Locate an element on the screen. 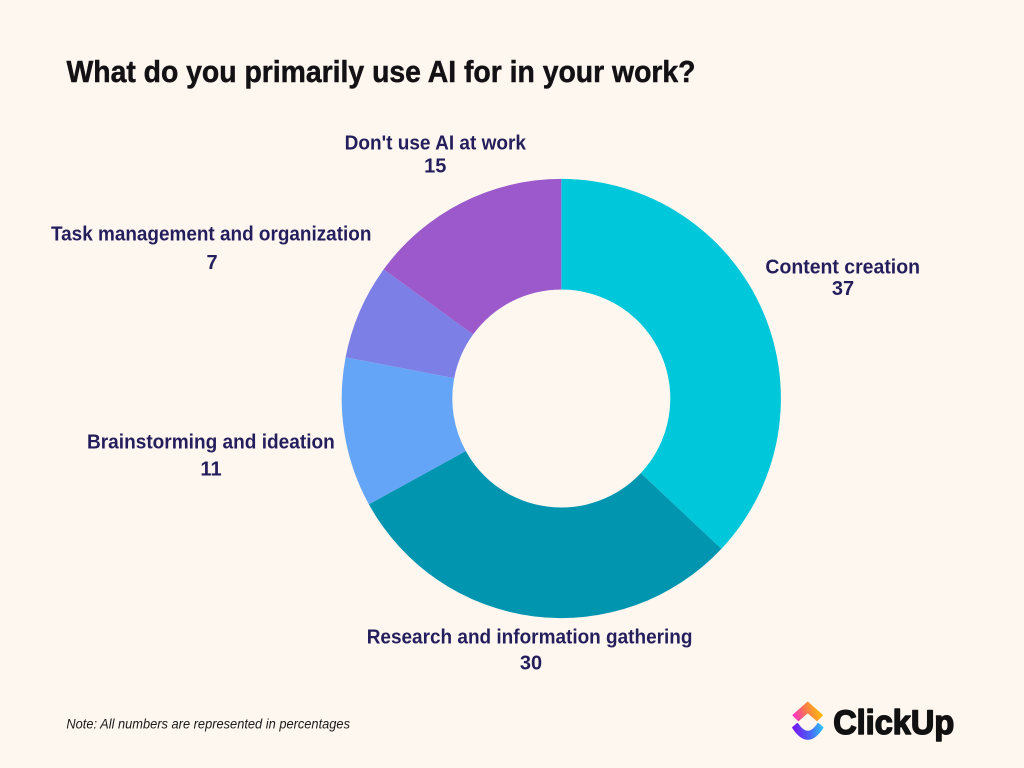  svg-text: 7 is located at coordinates (211, 263).